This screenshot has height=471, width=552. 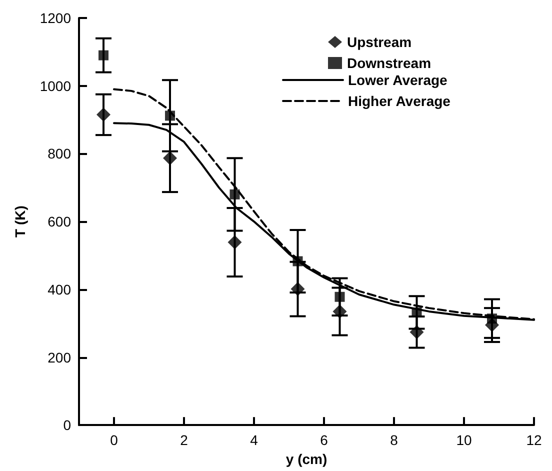 What do you see at coordinates (20, 222) in the screenshot?
I see `y-axis-title: T (K)` at bounding box center [20, 222].